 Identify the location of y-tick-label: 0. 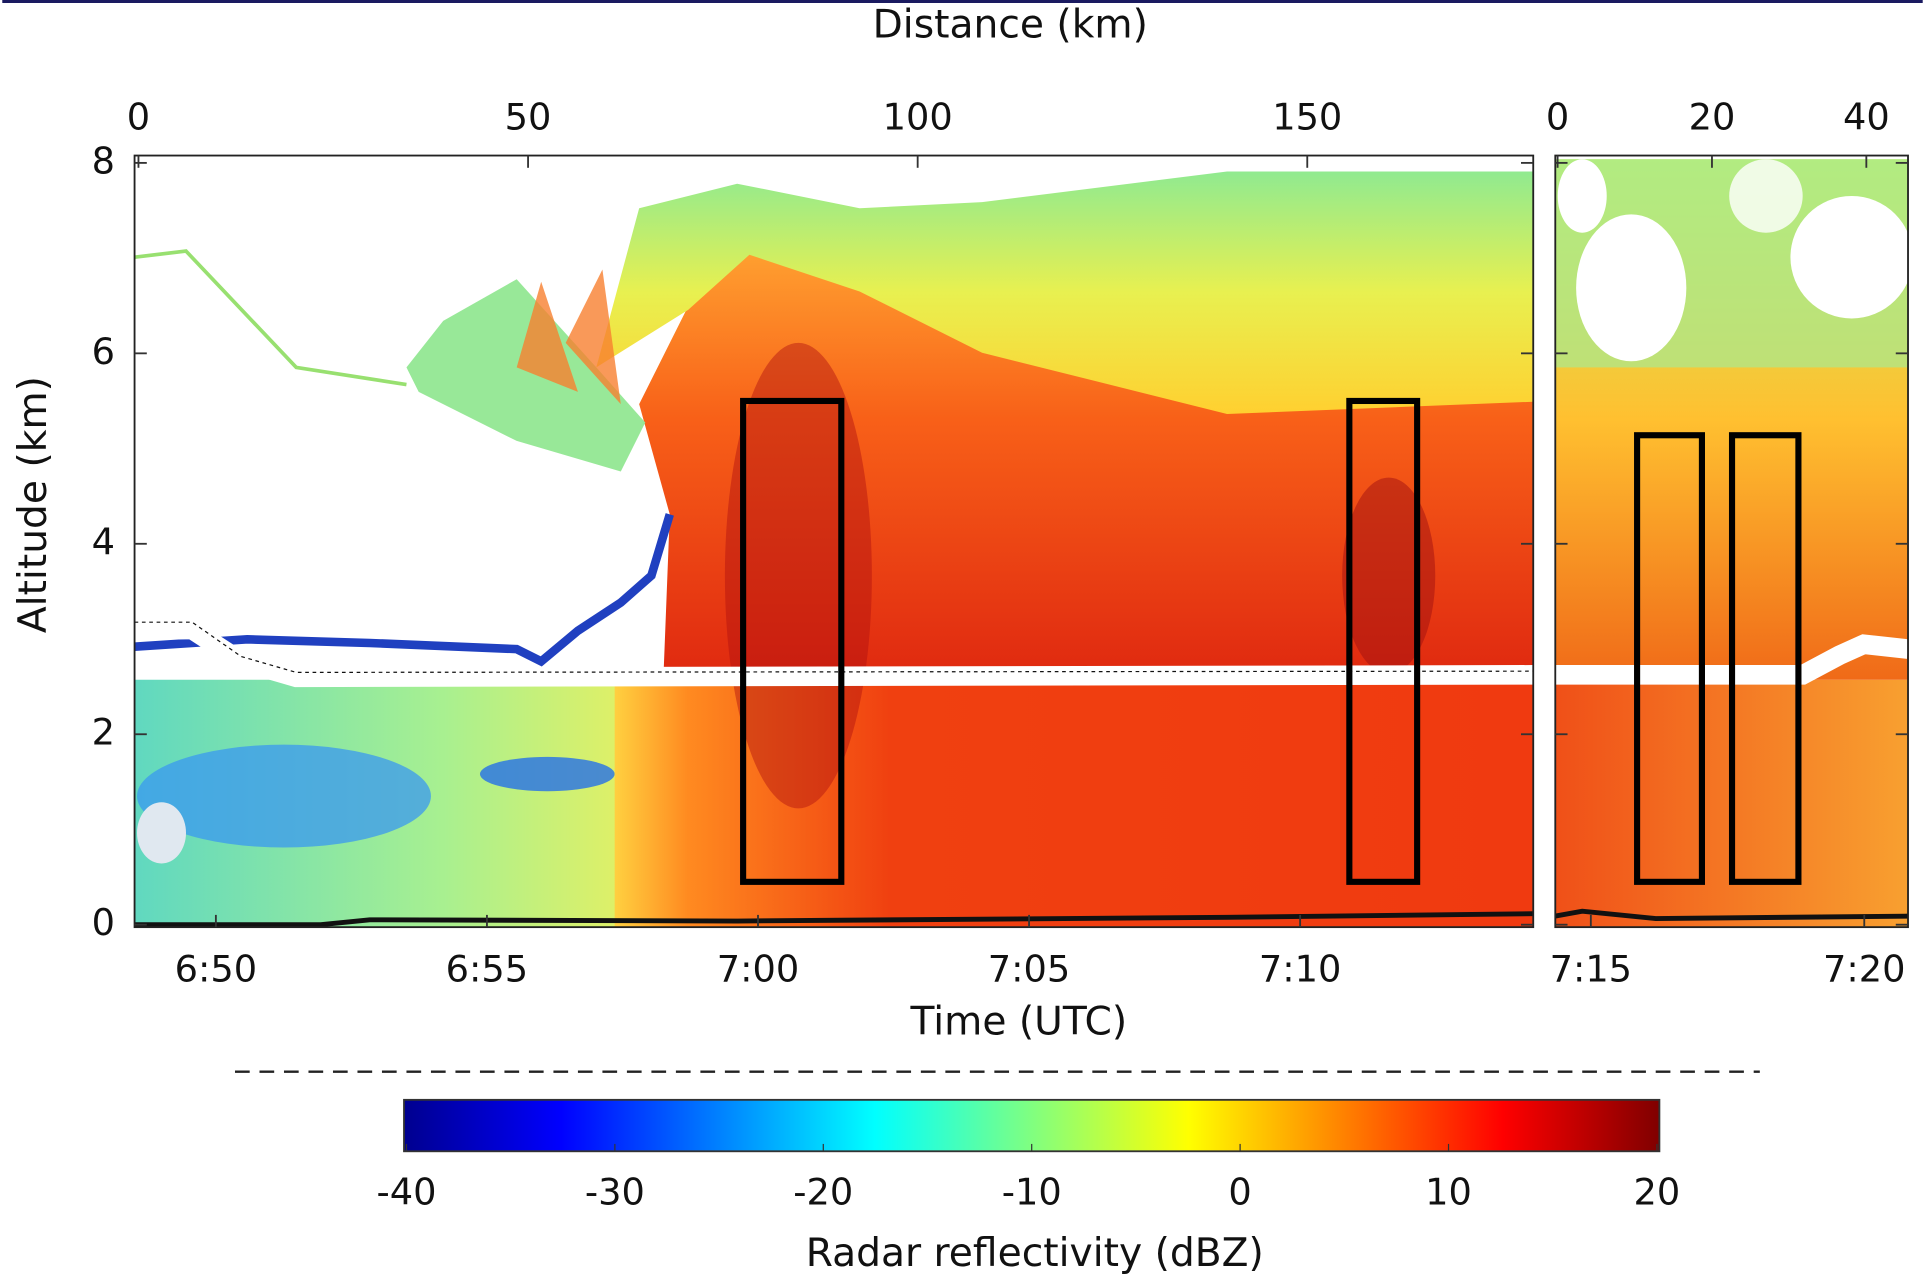
(103, 922).